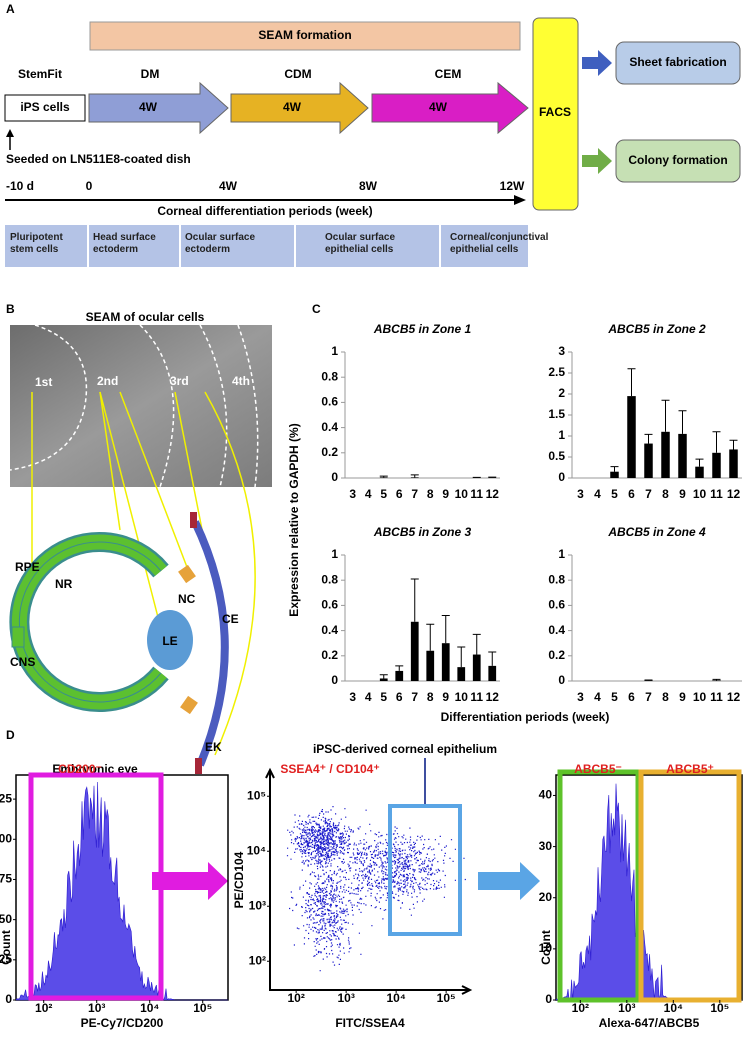  What do you see at coordinates (45, 108) in the screenshot?
I see `ips-box` at bounding box center [45, 108].